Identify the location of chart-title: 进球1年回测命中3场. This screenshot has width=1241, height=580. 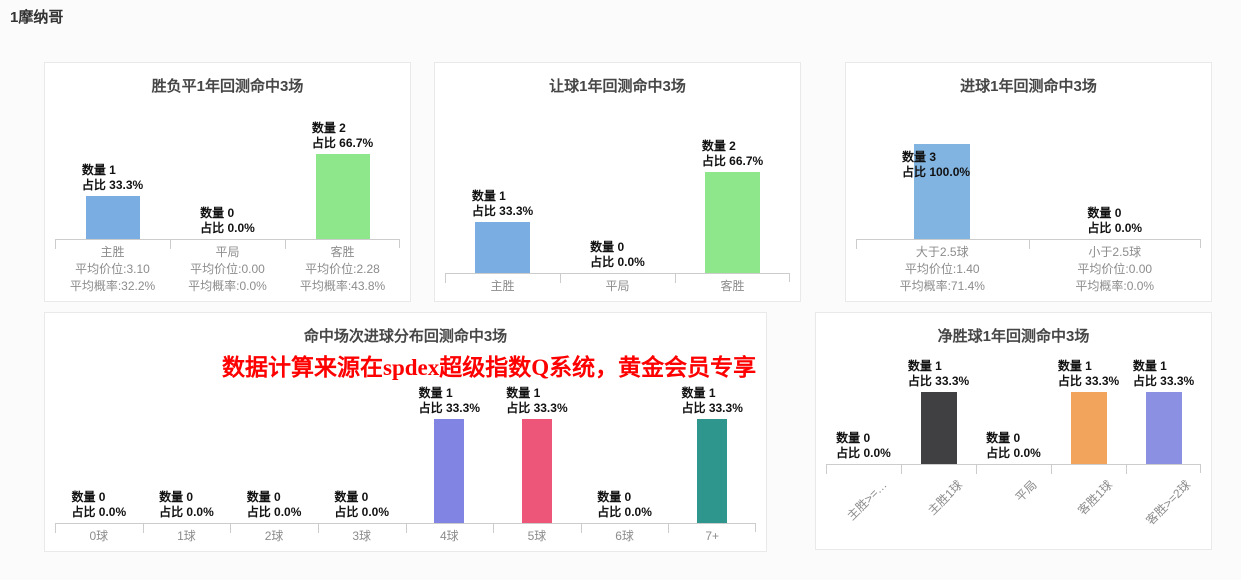
(1028, 86).